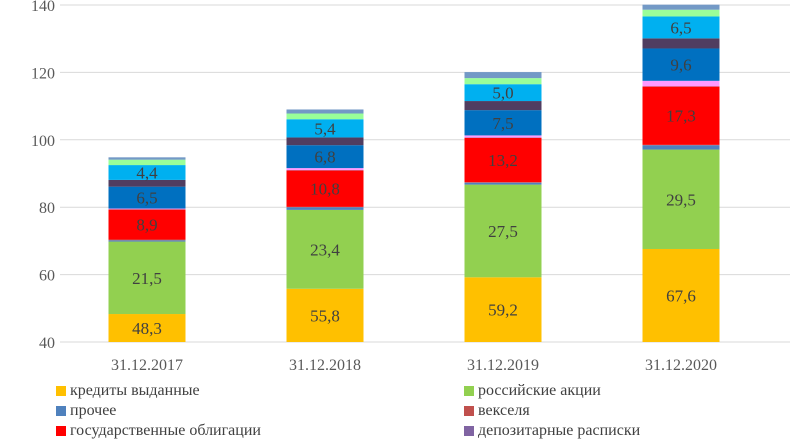  I want to click on y-tick-label: 120, so click(43, 73).